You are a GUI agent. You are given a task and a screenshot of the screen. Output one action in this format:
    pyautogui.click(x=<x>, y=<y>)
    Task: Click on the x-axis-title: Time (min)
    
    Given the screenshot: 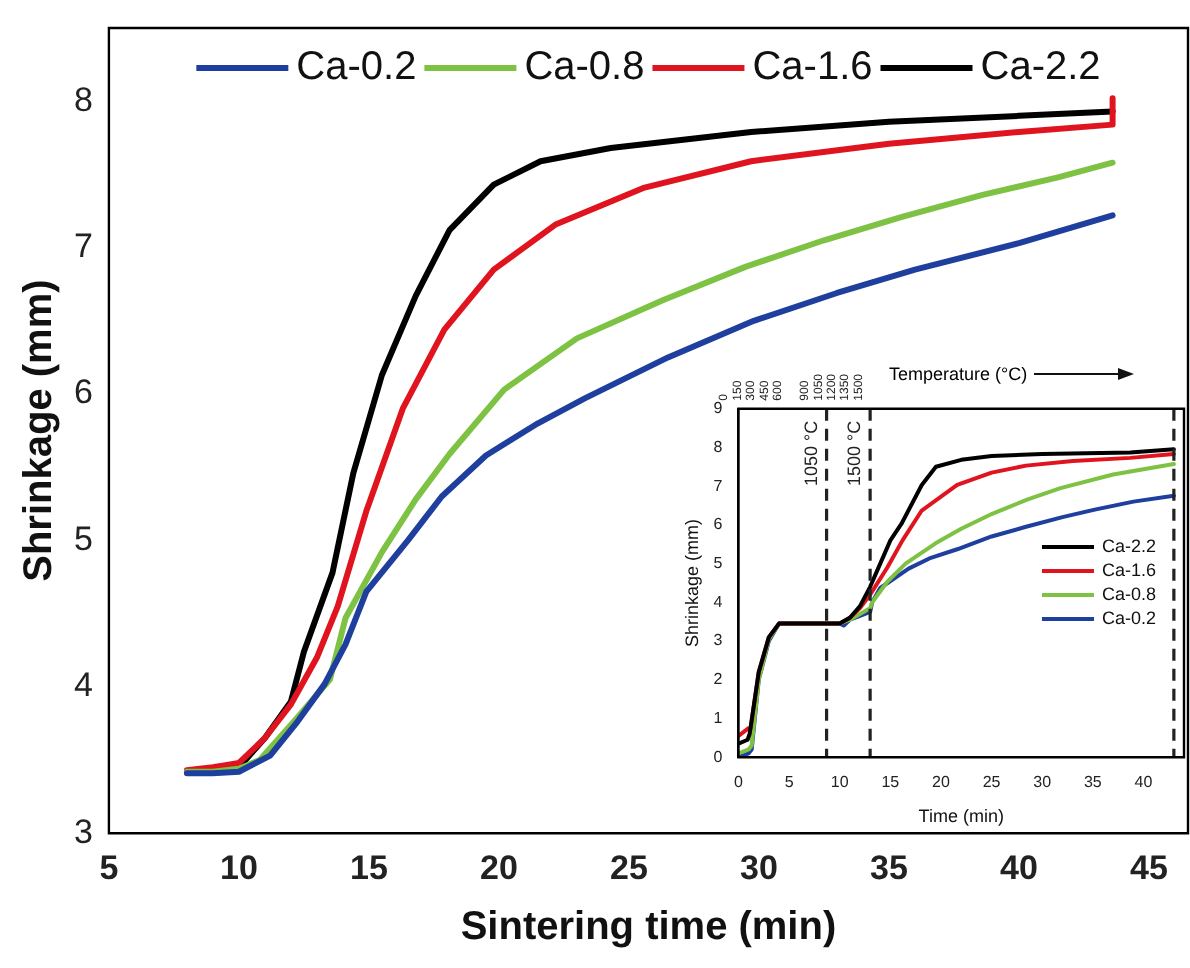 What is the action you would take?
    pyautogui.click(x=961, y=816)
    